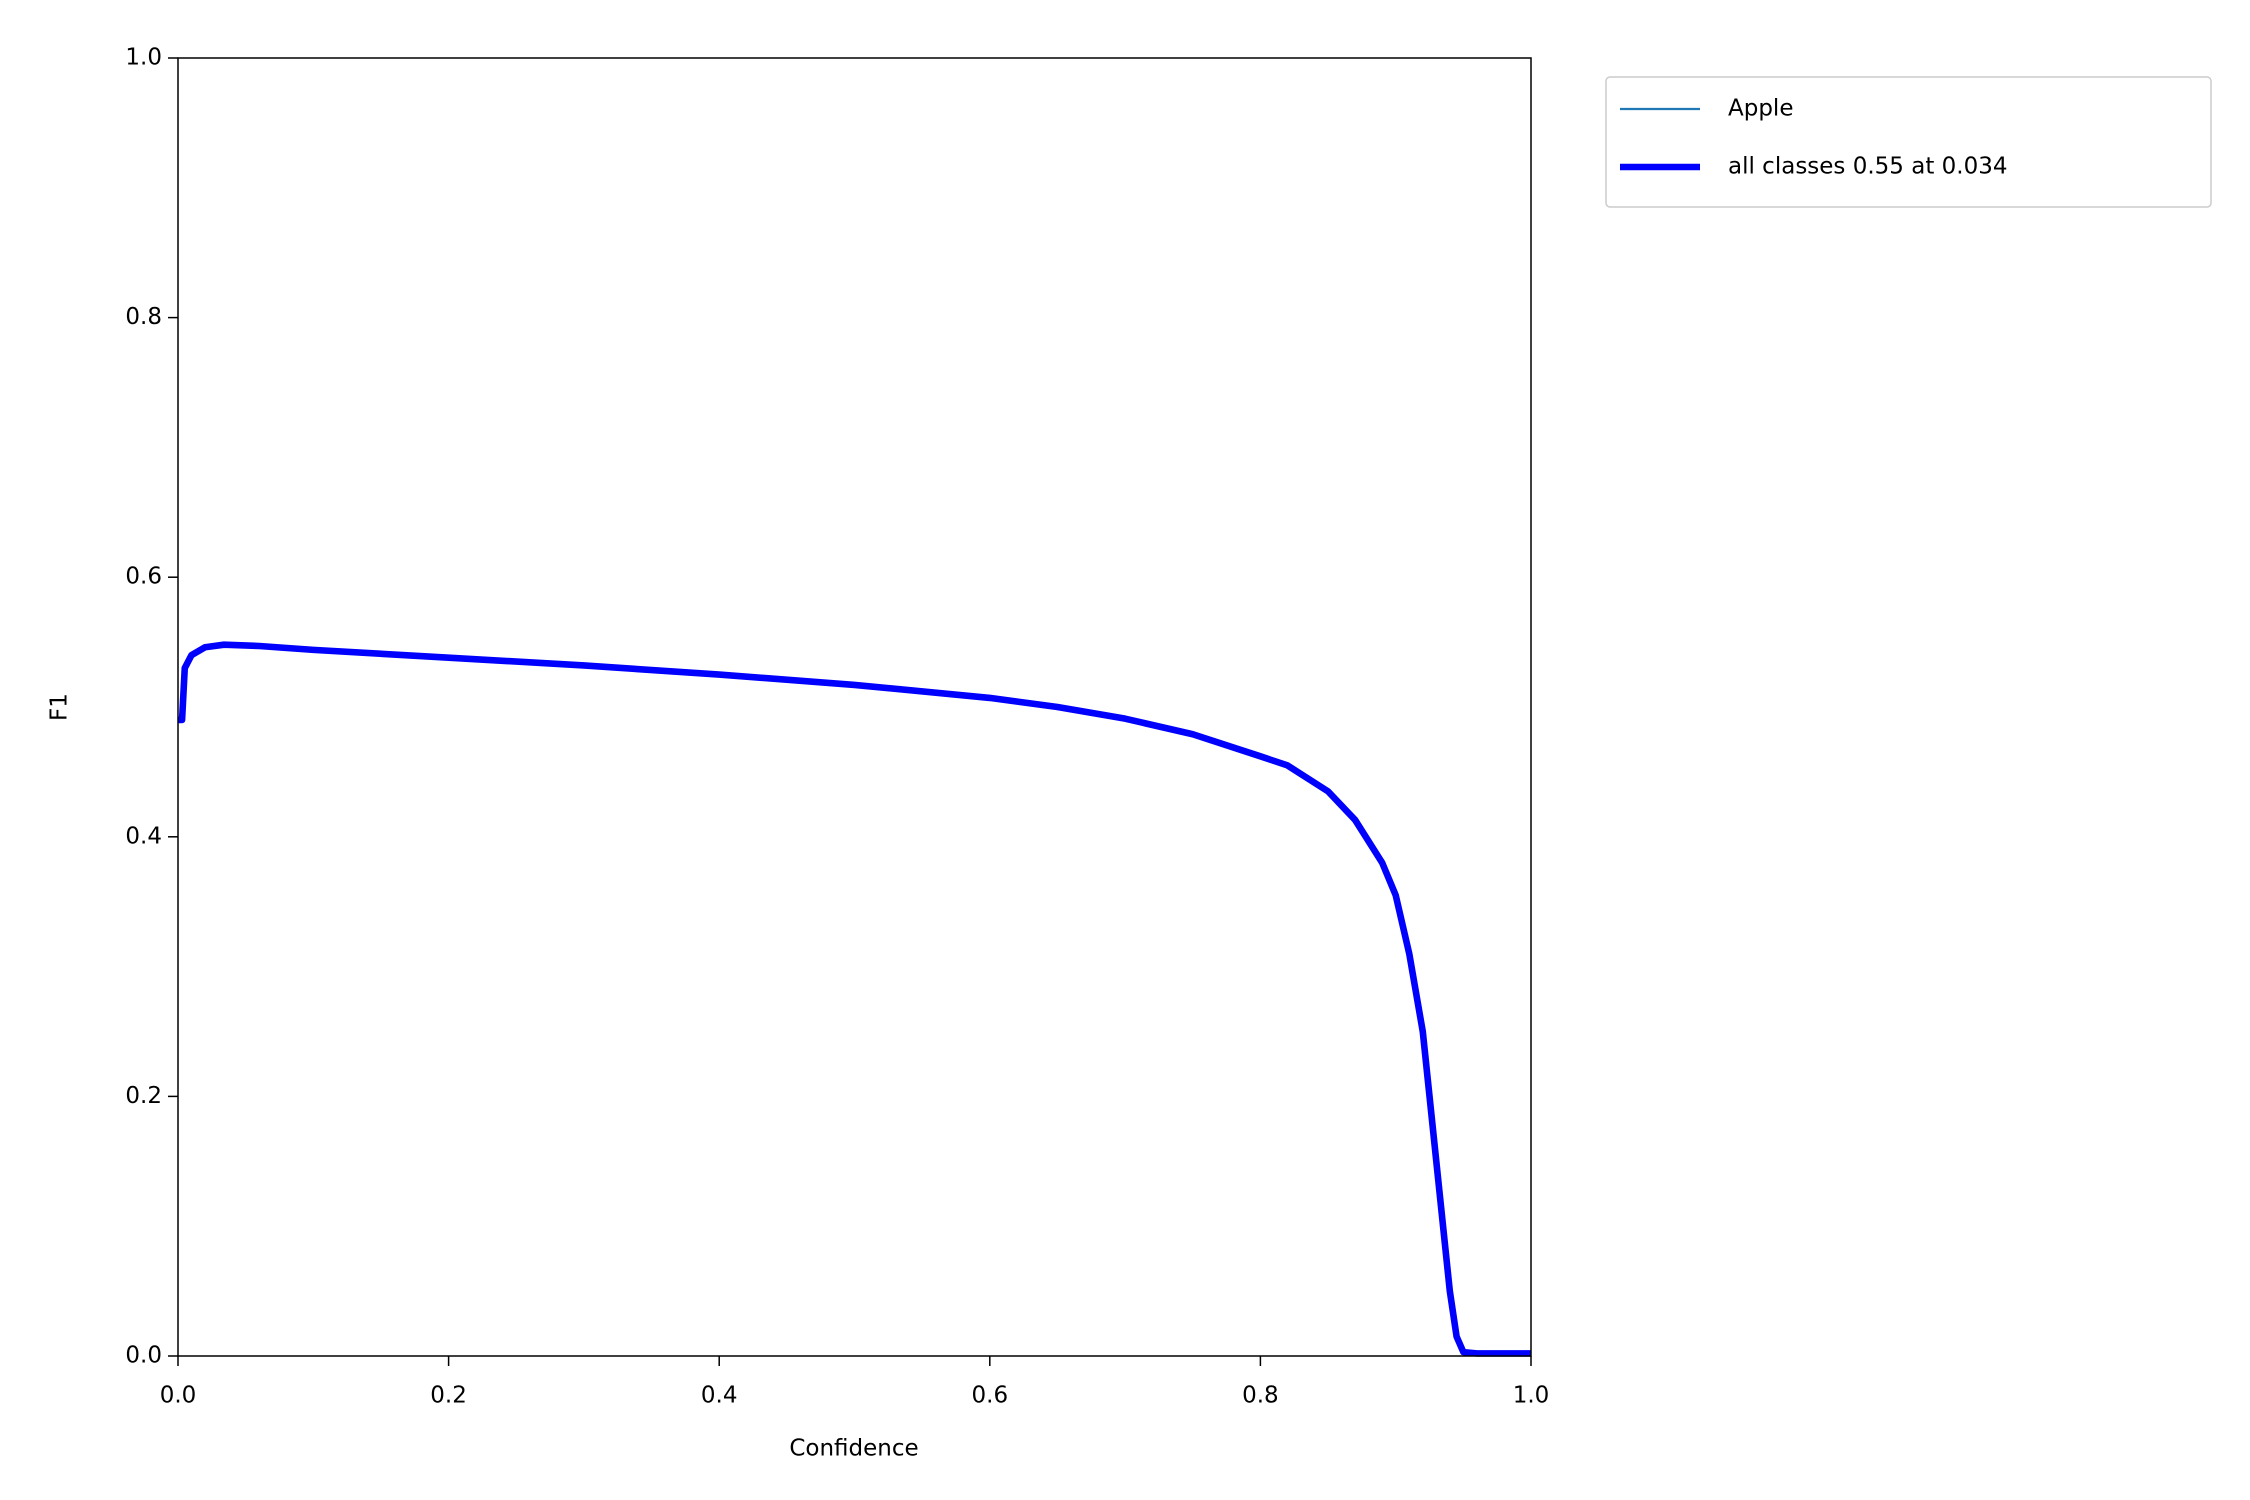 Image resolution: width=2250 pixels, height=1500 pixels. Describe the element at coordinates (143, 836) in the screenshot. I see `y-tick-label: 0.4` at that location.